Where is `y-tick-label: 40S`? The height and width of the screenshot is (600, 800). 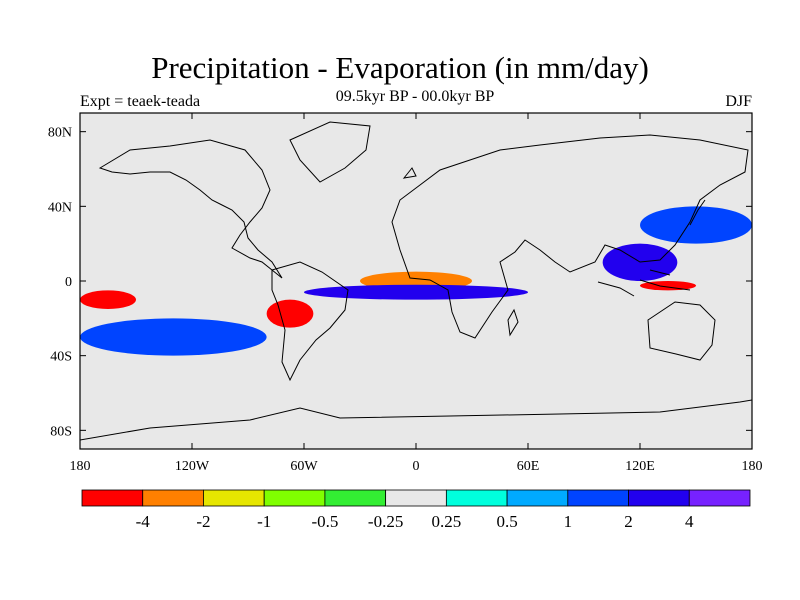
y-tick-label: 40S is located at coordinates (61, 357).